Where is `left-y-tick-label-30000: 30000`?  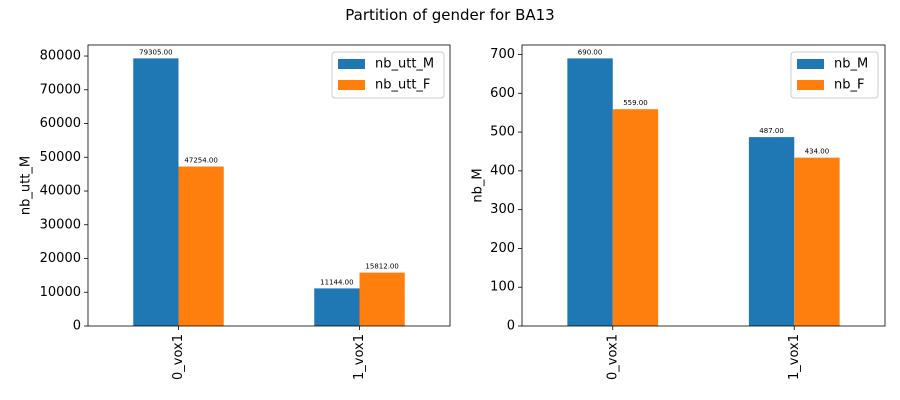 left-y-tick-label-30000: 30000 is located at coordinates (60, 224).